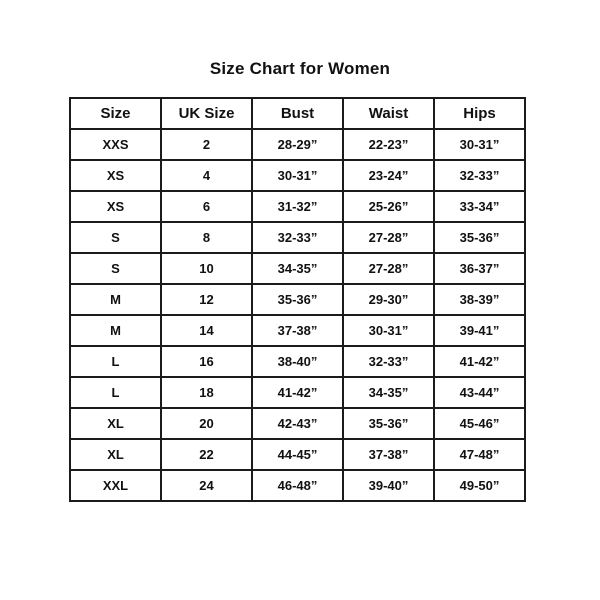 Image resolution: width=600 pixels, height=600 pixels. I want to click on header-cell: Bust, so click(297, 113).